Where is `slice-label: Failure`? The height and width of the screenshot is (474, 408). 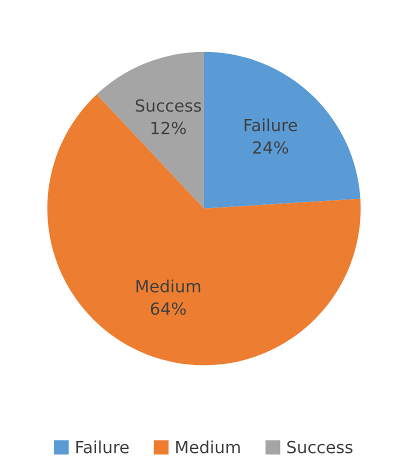
slice-label: Failure is located at coordinates (271, 125).